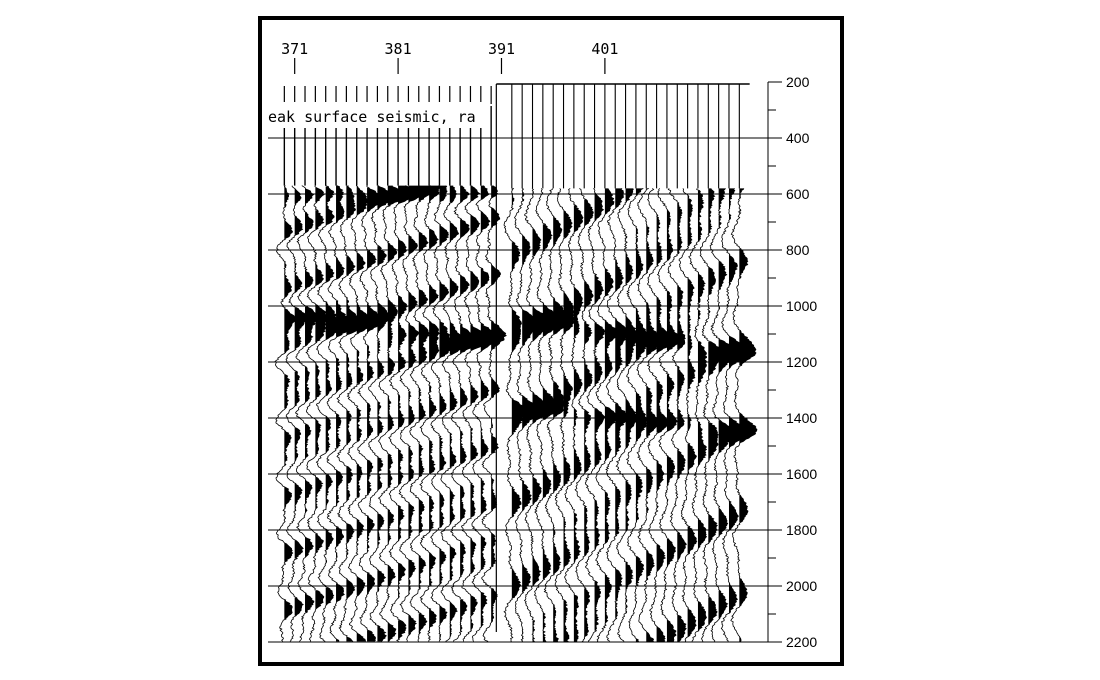 The image size is (1100, 680). Describe the element at coordinates (294, 49) in the screenshot. I see `trace-tick-label: 371` at that location.